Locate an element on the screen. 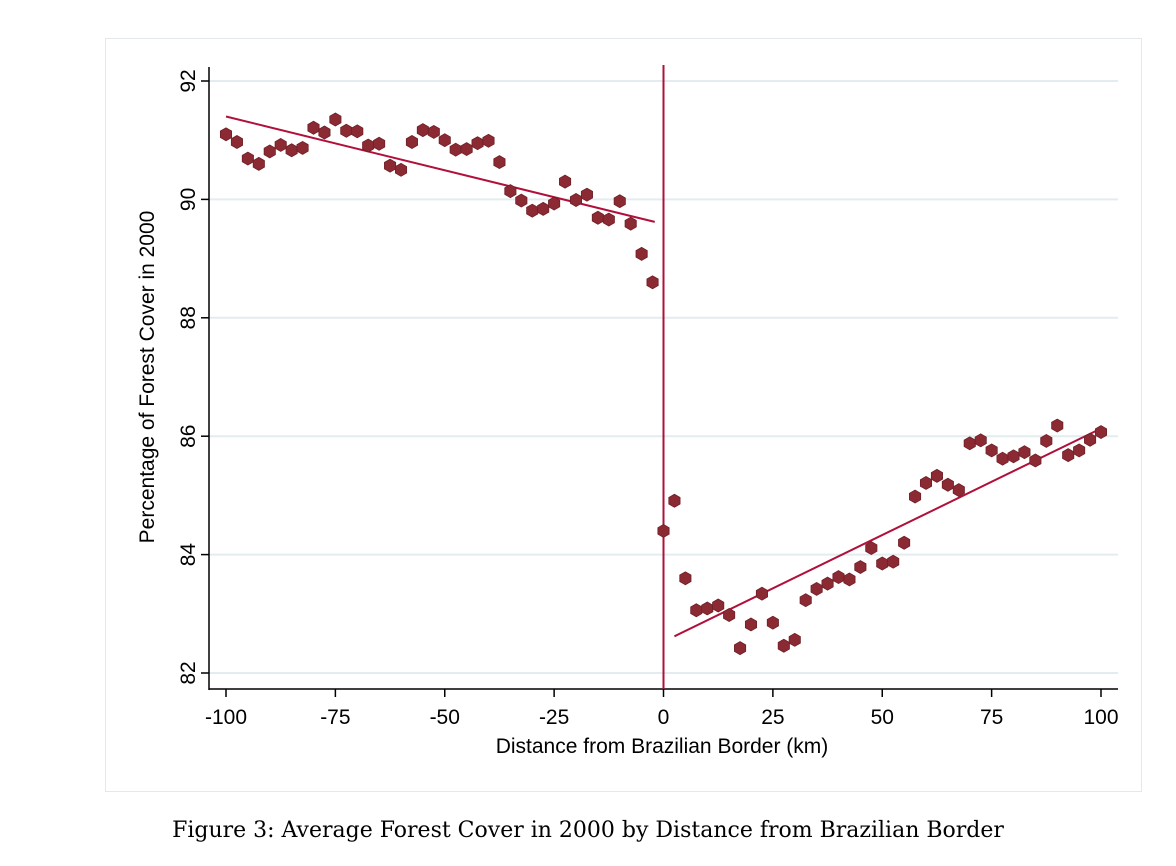  y-tick-label: 88 is located at coordinates (188, 317).